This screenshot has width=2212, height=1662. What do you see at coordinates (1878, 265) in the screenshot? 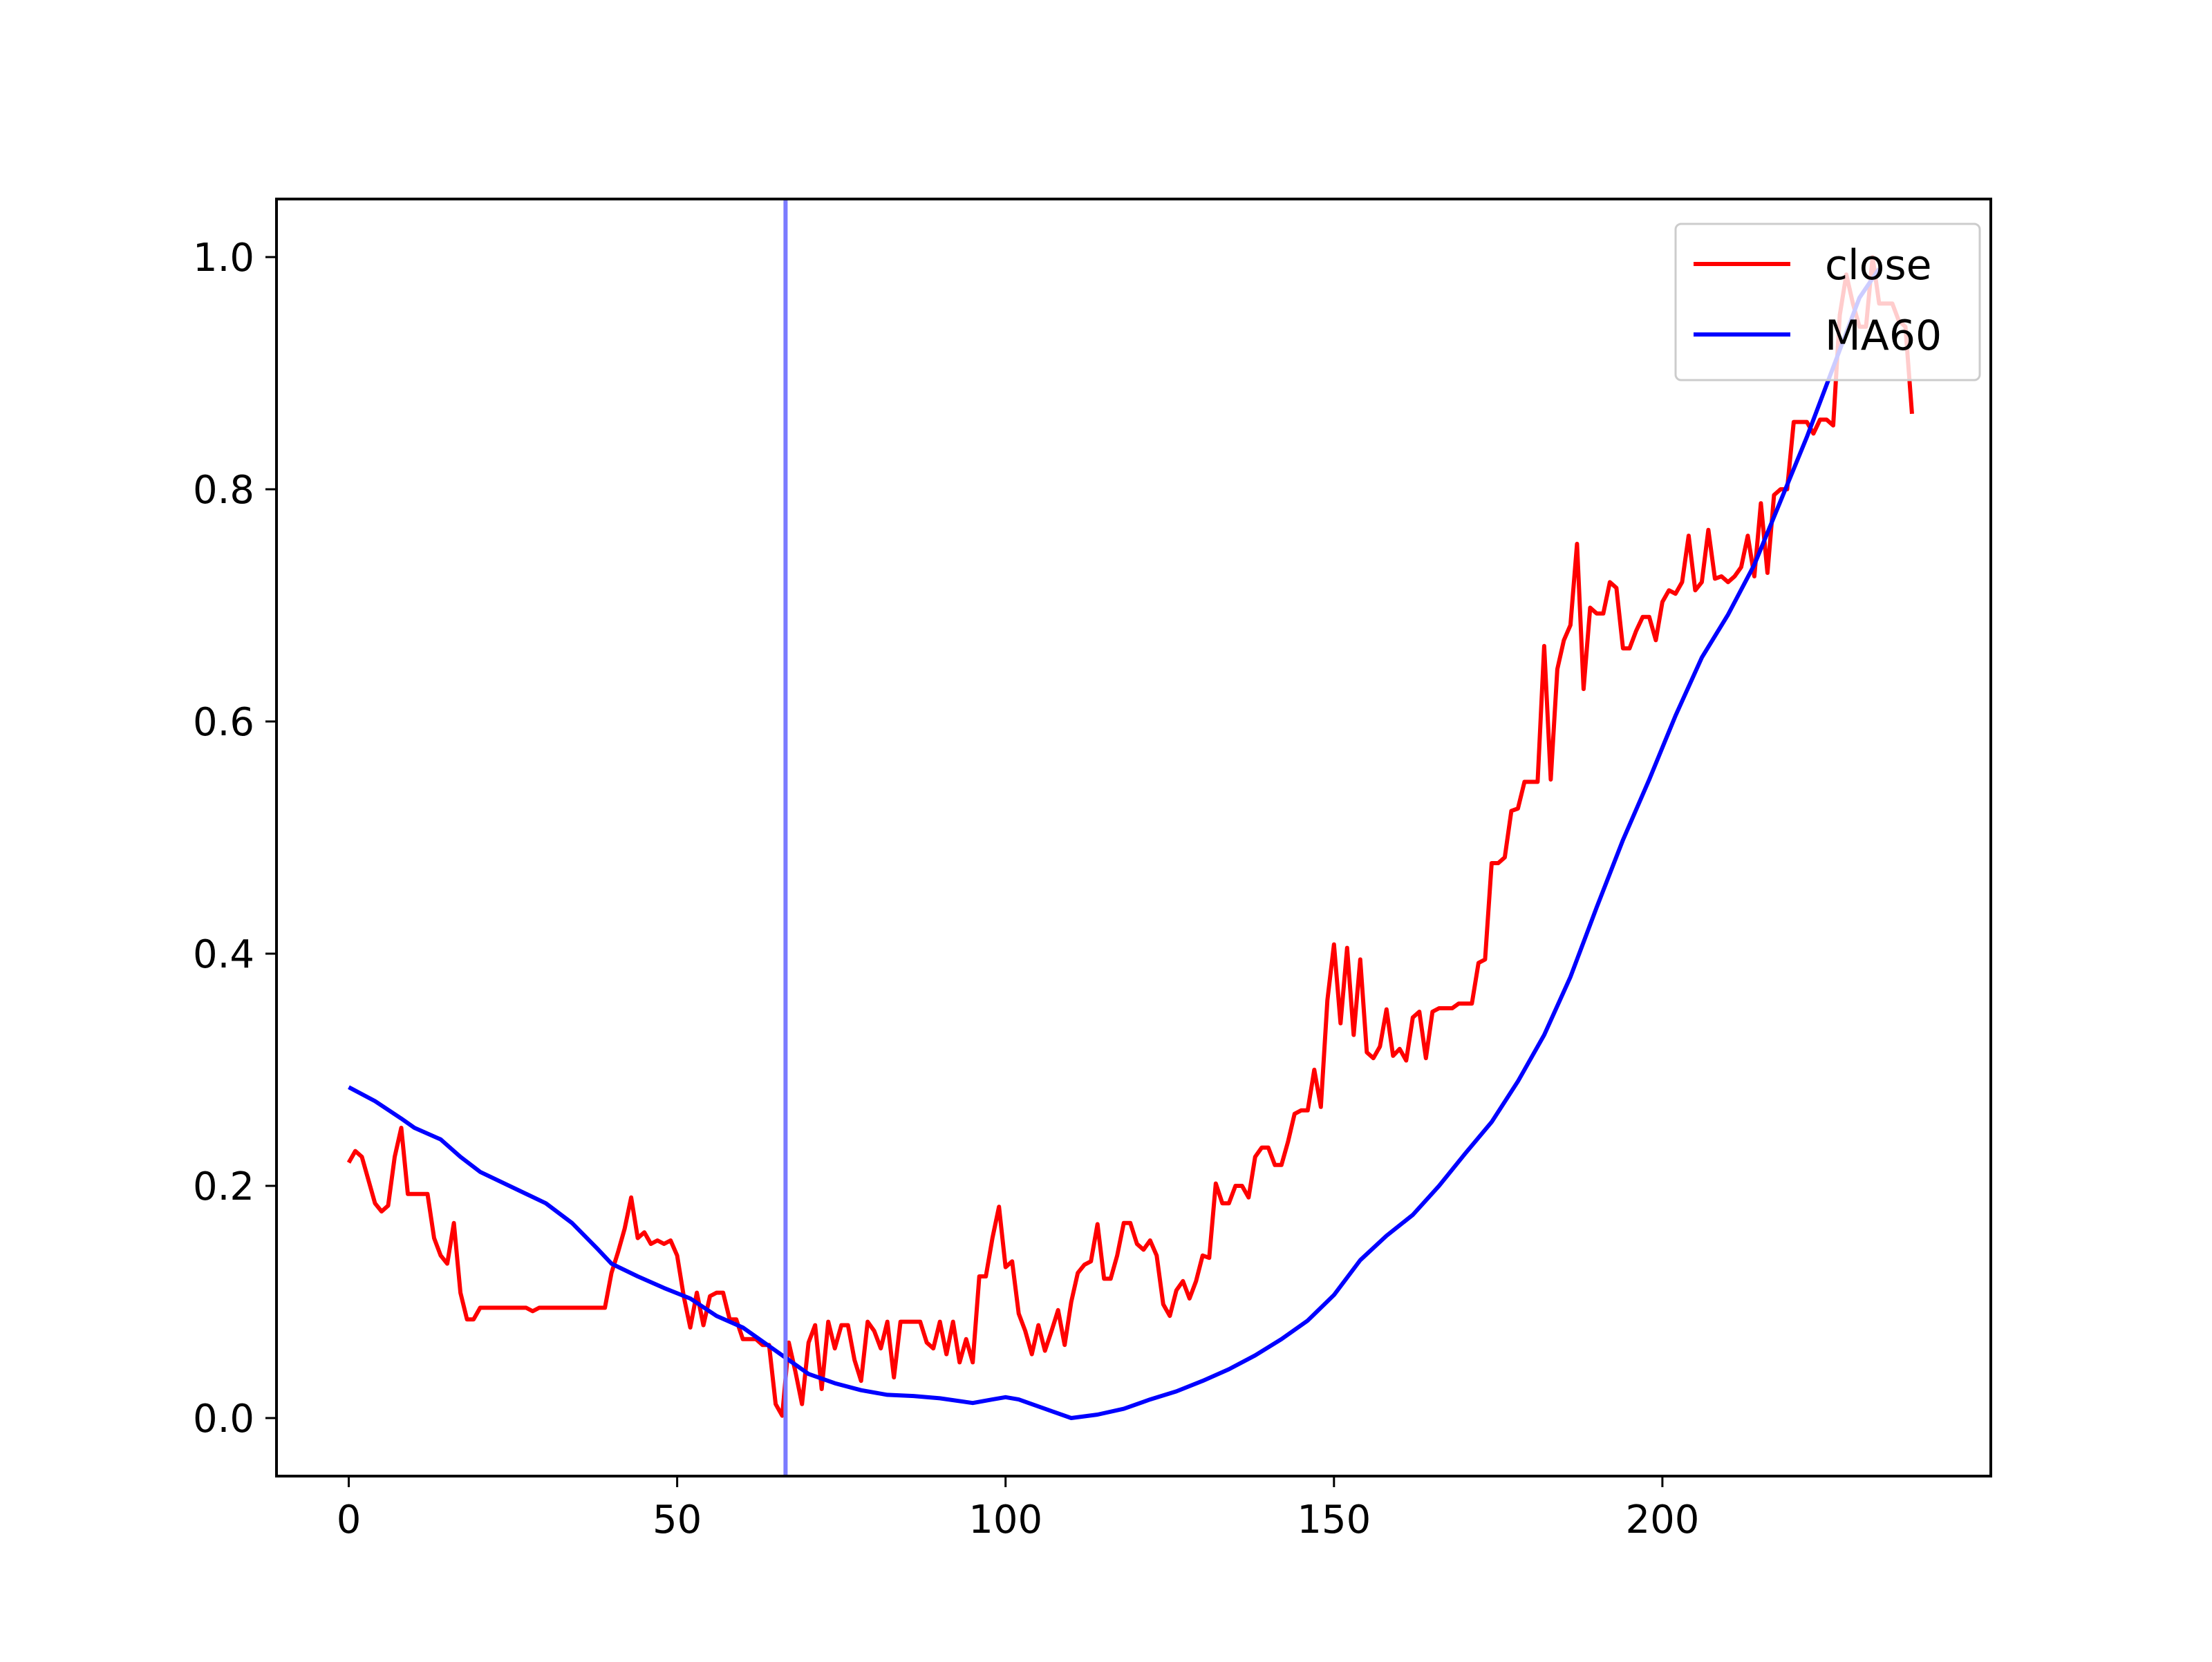
I see `legend-label-close: close` at bounding box center [1878, 265].